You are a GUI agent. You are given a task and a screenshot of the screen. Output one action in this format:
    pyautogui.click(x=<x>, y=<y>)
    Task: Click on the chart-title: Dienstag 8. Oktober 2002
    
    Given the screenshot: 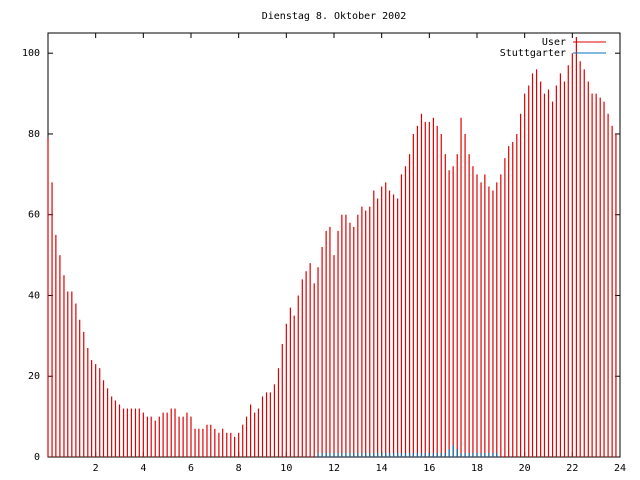 What is the action you would take?
    pyautogui.click(x=334, y=16)
    